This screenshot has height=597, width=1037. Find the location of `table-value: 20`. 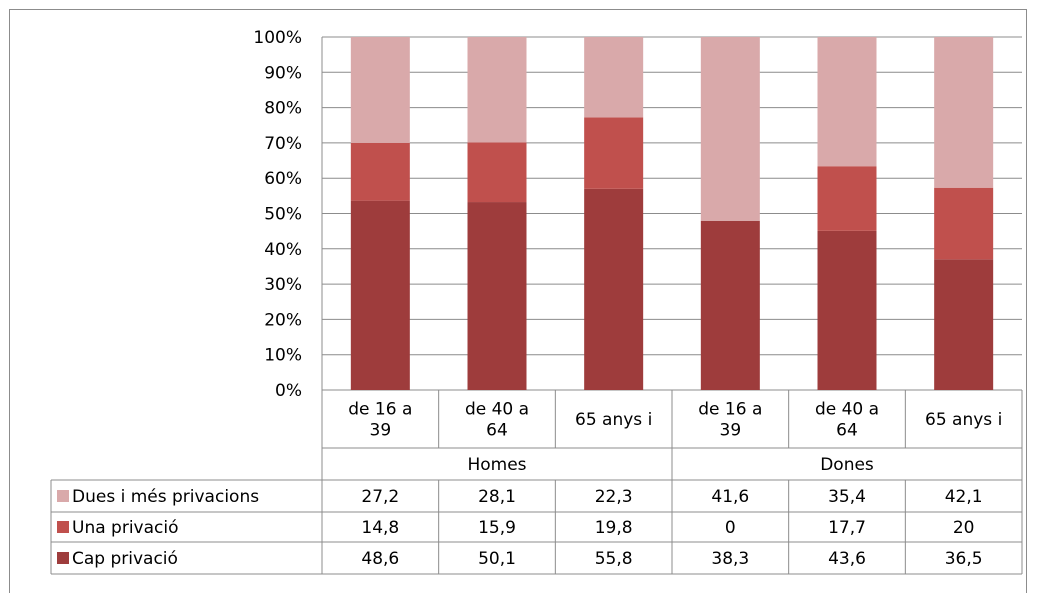

table-value: 20 is located at coordinates (964, 528).